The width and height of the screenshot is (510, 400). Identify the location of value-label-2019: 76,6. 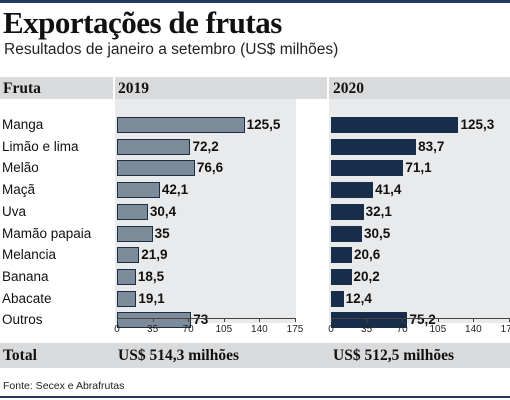
(210, 168).